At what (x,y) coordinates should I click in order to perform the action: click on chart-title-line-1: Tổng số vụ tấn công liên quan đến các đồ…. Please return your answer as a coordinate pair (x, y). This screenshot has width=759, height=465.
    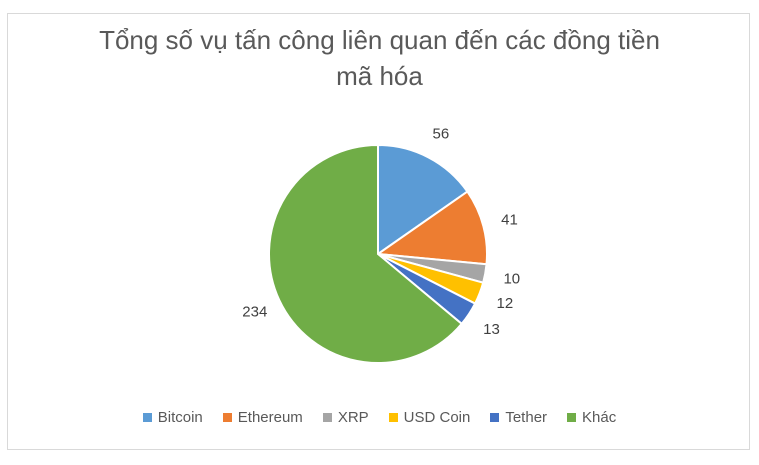
    Looking at the image, I should click on (379, 40).